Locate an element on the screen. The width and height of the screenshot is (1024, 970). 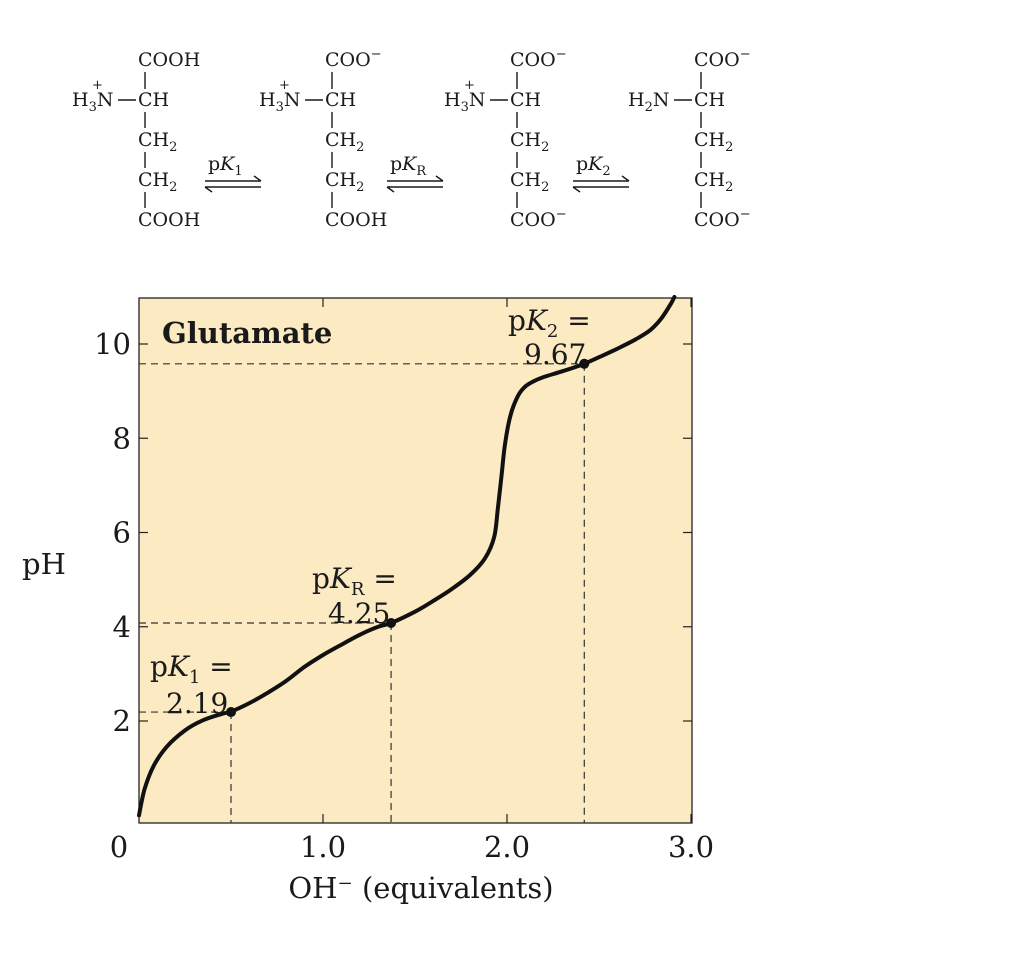
equilibrium-3-forward-arrow is located at coordinates (601, 178).